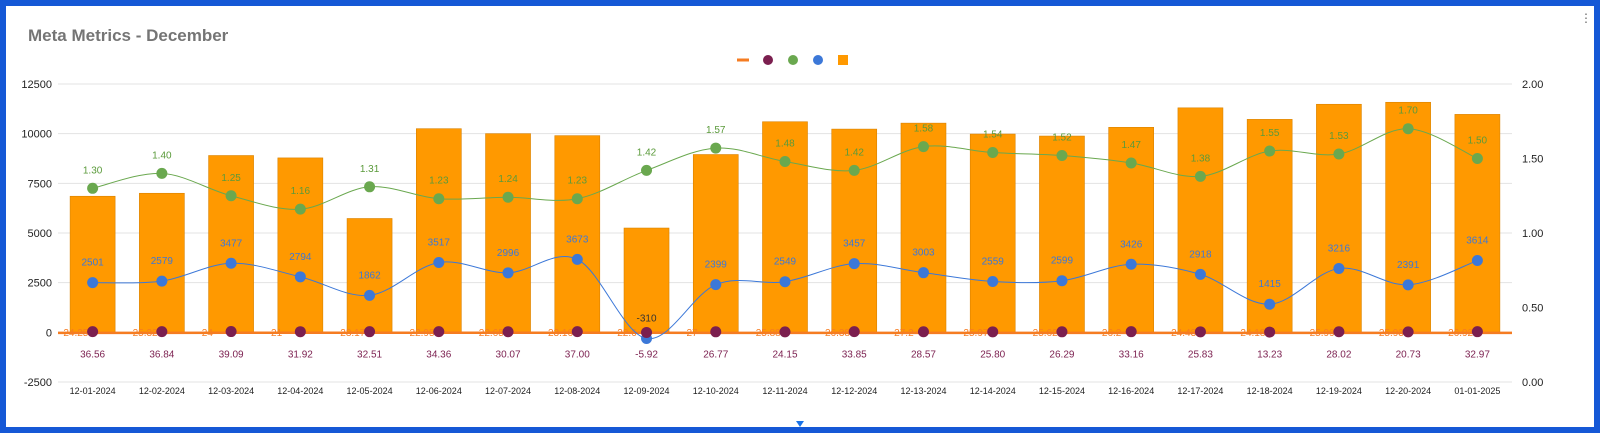 This screenshot has height=433, width=1600. Describe the element at coordinates (301, 191) in the screenshot. I see `data-label-green: 1.16` at that location.